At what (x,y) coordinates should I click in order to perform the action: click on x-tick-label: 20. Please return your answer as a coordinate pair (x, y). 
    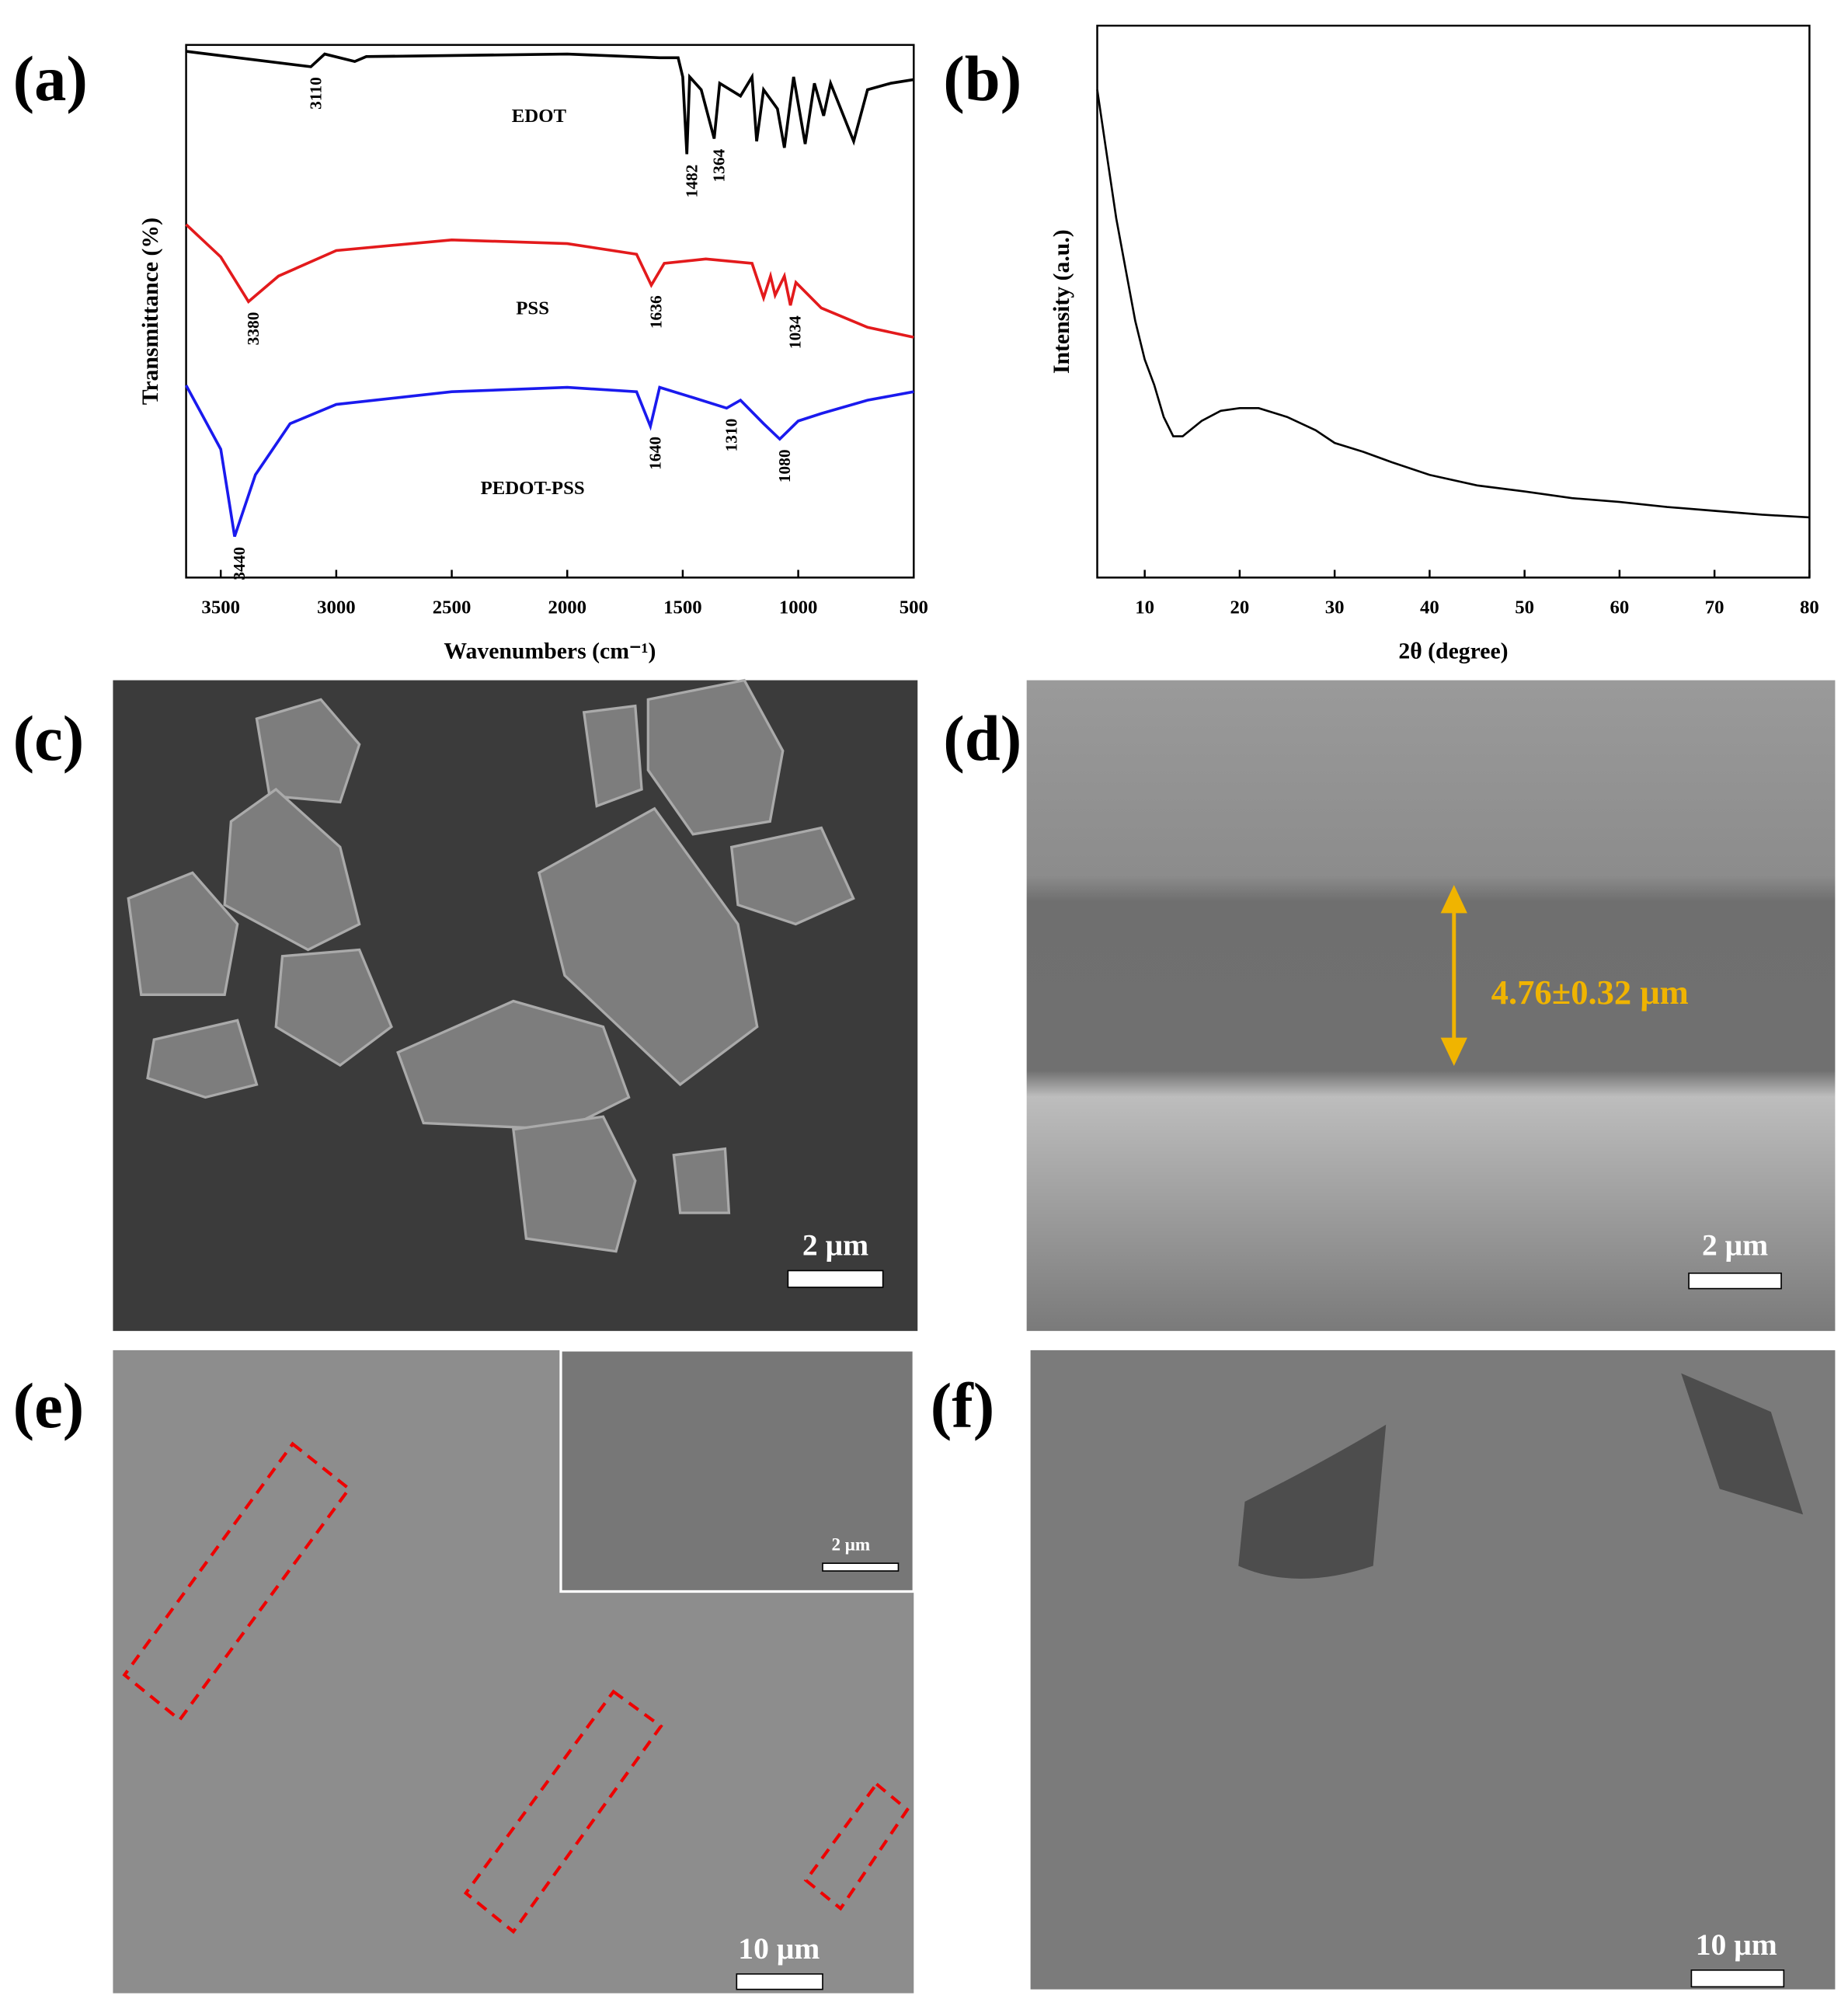
    Looking at the image, I should click on (1240, 607).